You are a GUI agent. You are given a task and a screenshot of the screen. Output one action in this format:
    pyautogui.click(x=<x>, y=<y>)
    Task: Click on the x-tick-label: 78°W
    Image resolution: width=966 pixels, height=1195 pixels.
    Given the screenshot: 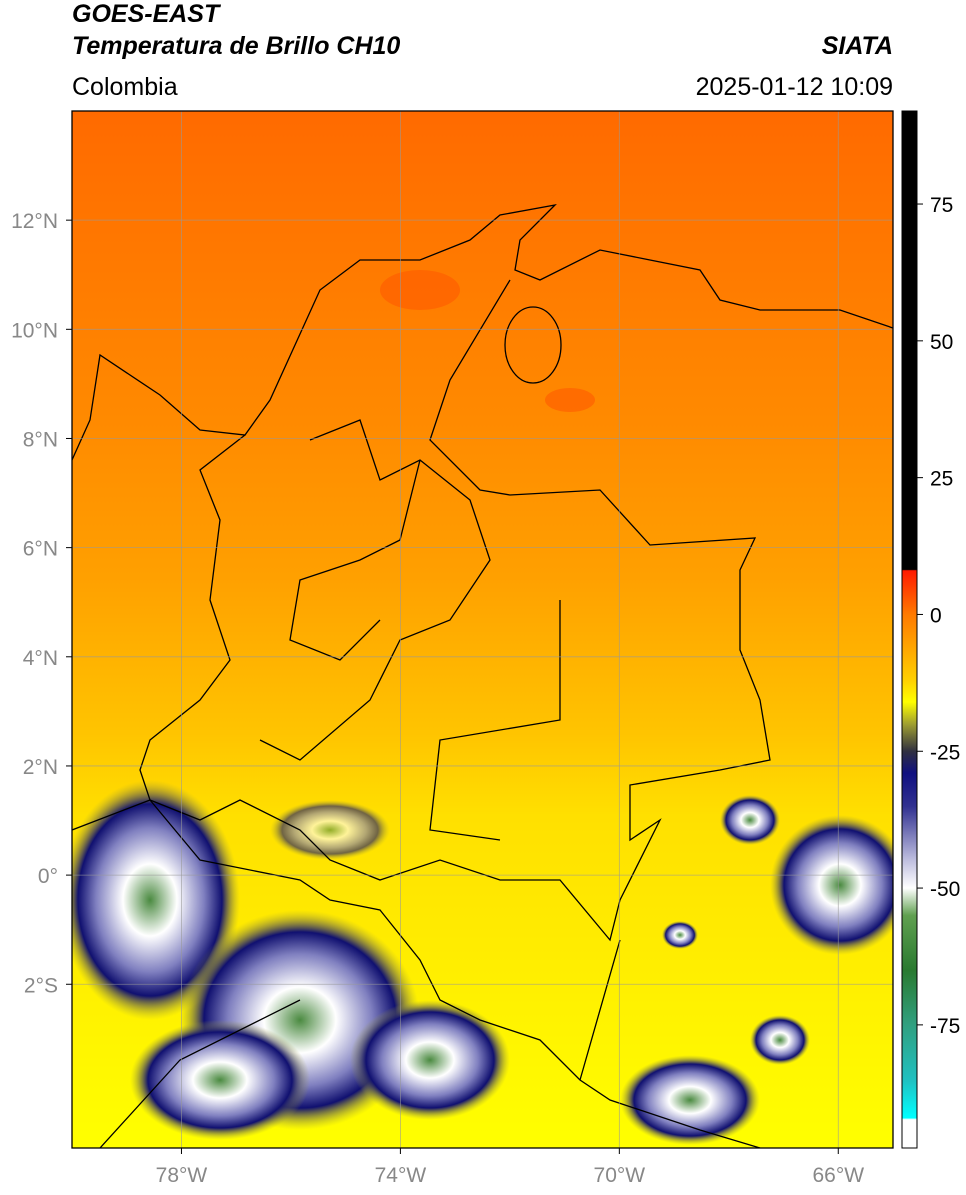 What is the action you would take?
    pyautogui.click(x=182, y=1175)
    